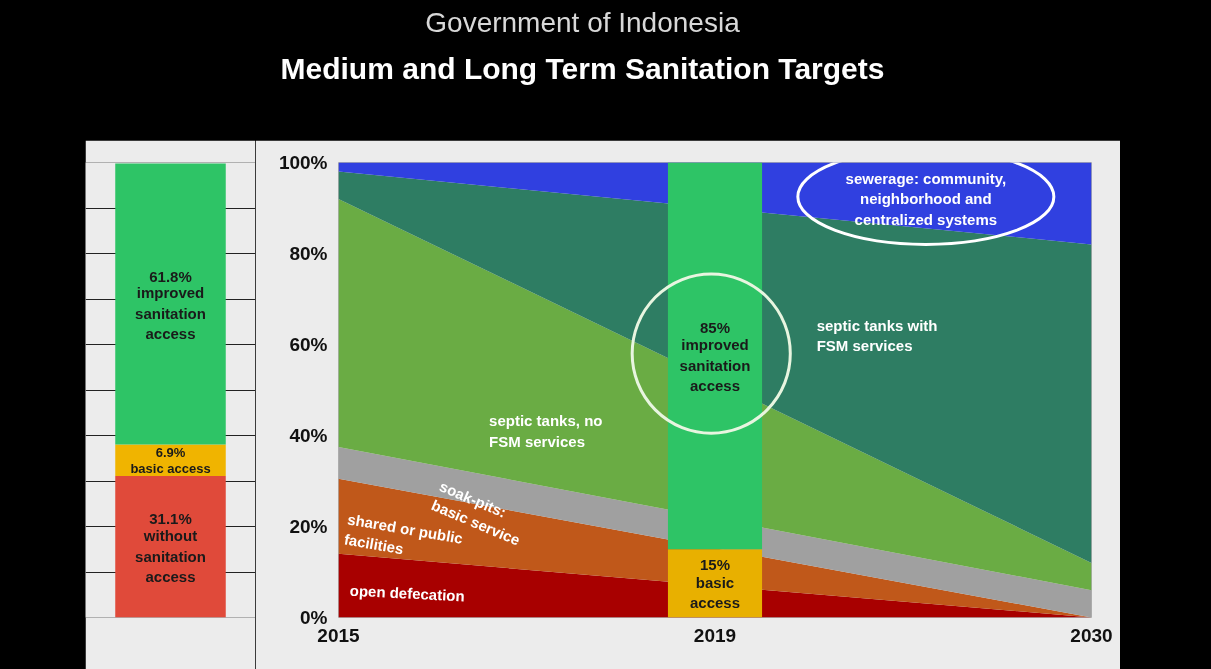  I want to click on data-label: 6.9%, so click(170, 452).